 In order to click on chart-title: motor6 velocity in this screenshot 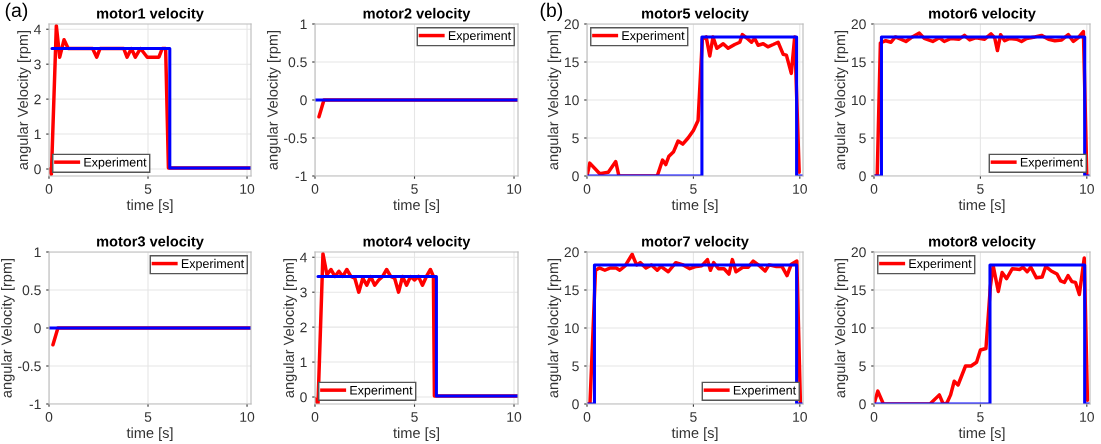, I will do `click(982, 14)`.